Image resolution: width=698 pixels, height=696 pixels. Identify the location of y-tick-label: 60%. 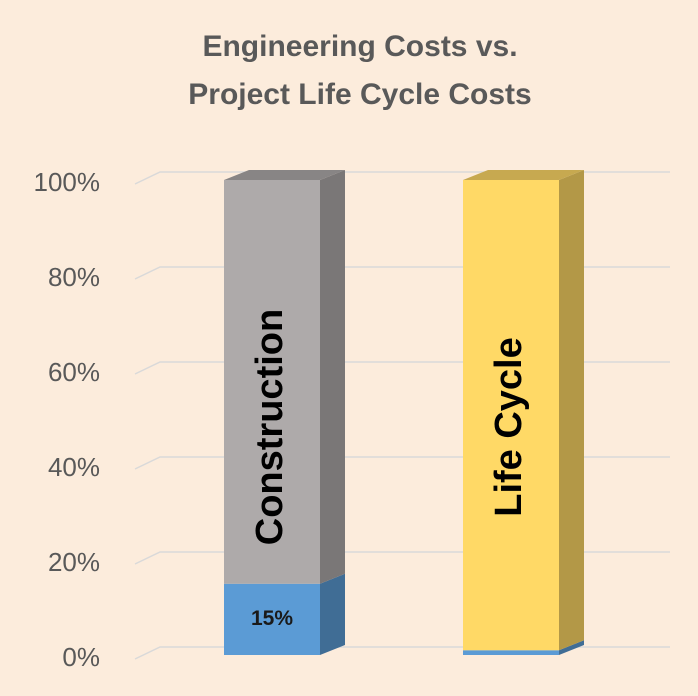
(74, 372).